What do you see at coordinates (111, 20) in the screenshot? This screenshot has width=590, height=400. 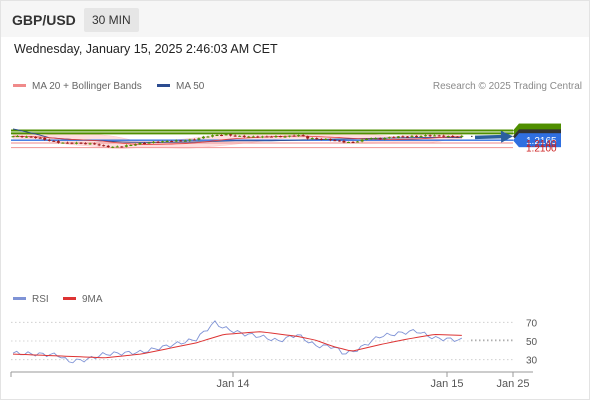 I see `timeframe-button: 30 MIN` at bounding box center [111, 20].